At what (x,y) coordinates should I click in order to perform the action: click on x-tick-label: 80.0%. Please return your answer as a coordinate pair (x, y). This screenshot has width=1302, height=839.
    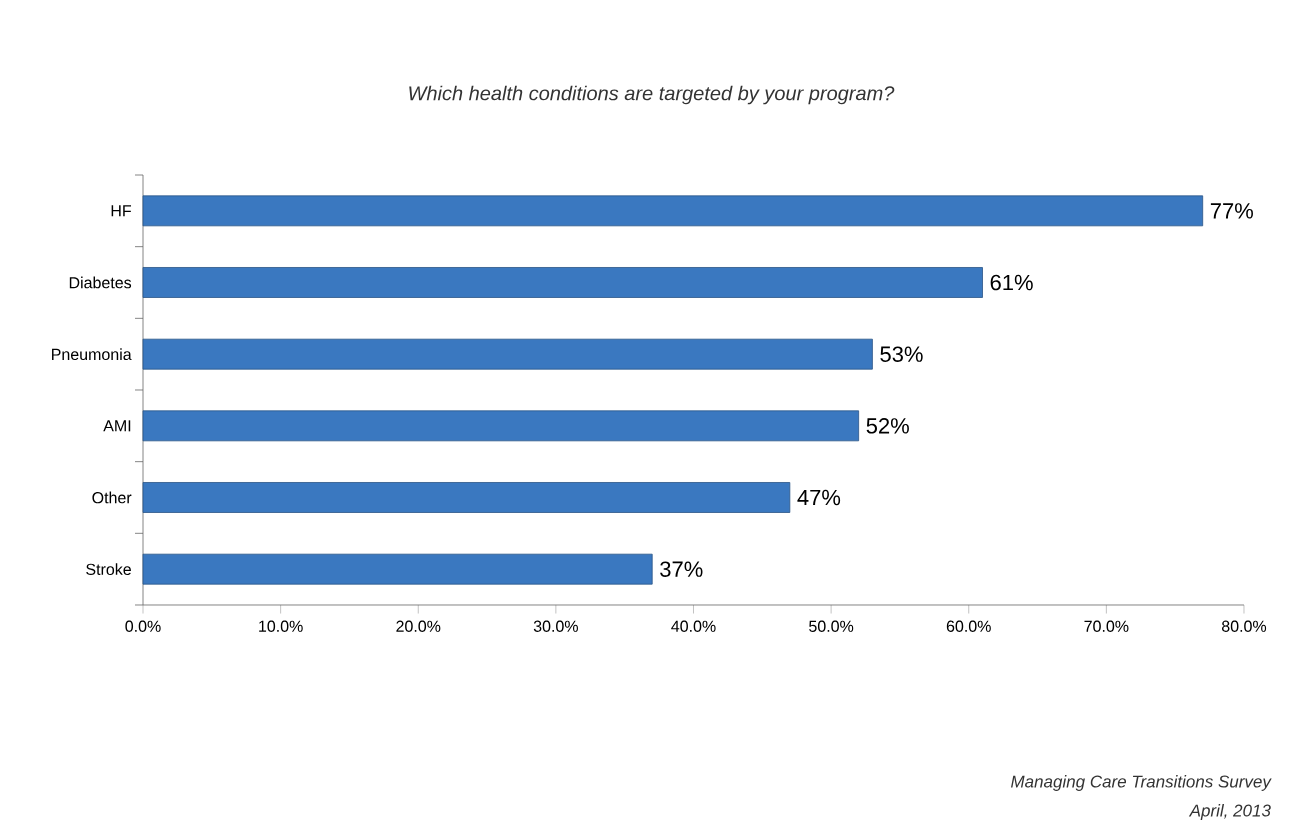
    Looking at the image, I should click on (1244, 626).